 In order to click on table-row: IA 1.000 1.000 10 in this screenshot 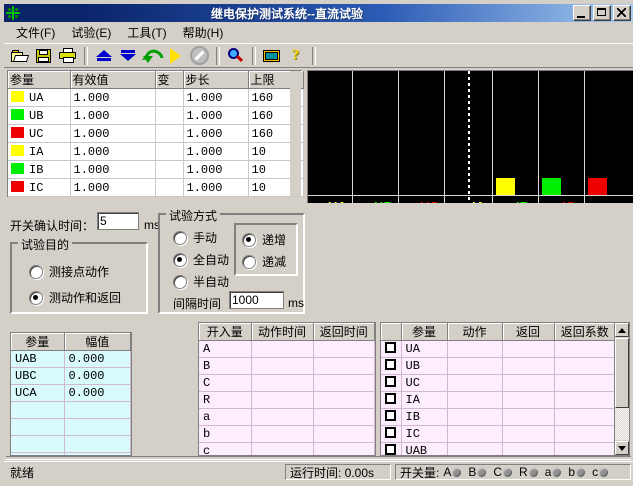, I will do `click(156, 151)`.